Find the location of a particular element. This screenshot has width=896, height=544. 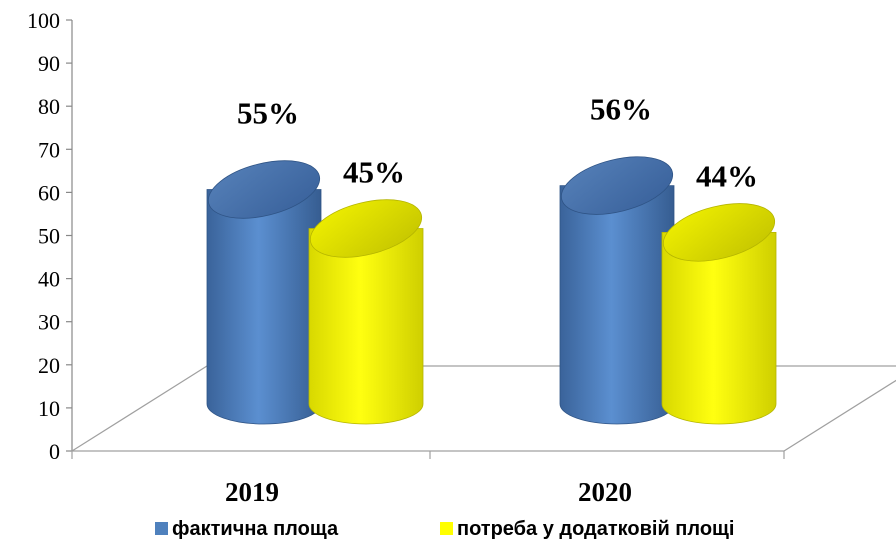

legend: фактична площа потреба у додатковій площі is located at coordinates (444, 529).